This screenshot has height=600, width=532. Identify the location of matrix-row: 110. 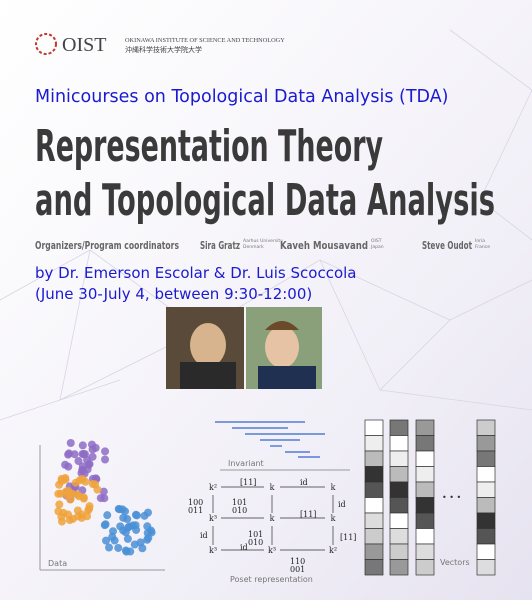
(297, 561).